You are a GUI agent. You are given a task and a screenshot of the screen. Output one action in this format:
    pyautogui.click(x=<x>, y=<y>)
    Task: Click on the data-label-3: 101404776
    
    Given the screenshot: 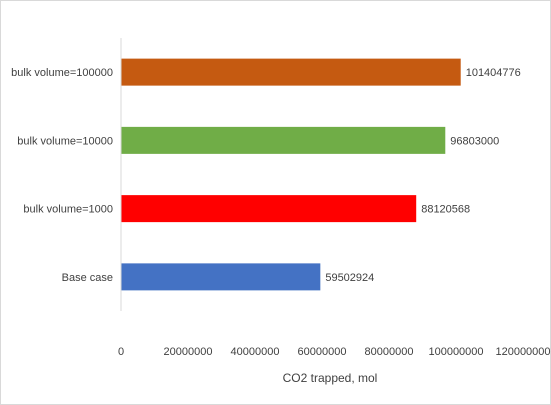 What is the action you would take?
    pyautogui.click(x=493, y=73)
    